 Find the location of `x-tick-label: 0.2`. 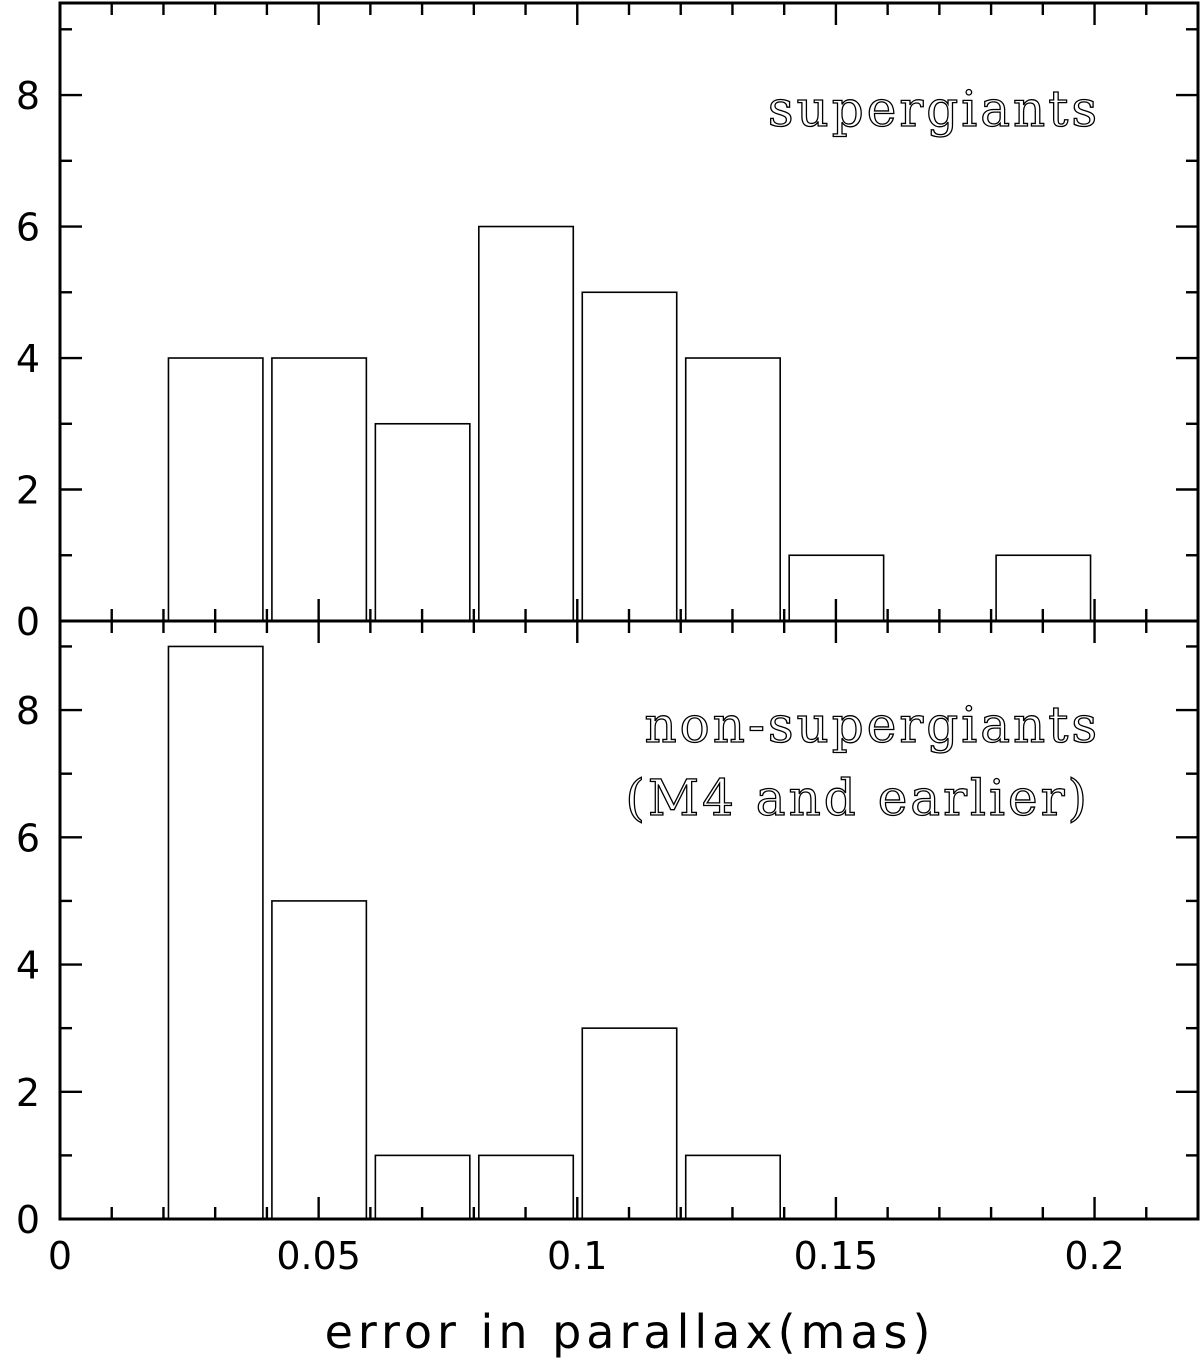

x-tick-label: 0.2 is located at coordinates (1094, 1256).